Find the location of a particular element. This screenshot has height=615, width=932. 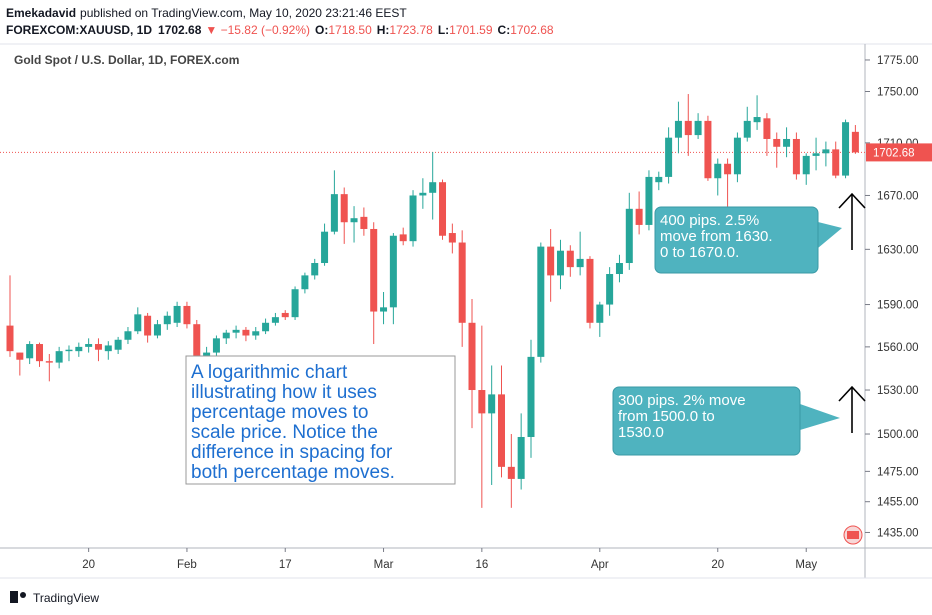

y-tick-label: 1590.00 is located at coordinates (898, 306).